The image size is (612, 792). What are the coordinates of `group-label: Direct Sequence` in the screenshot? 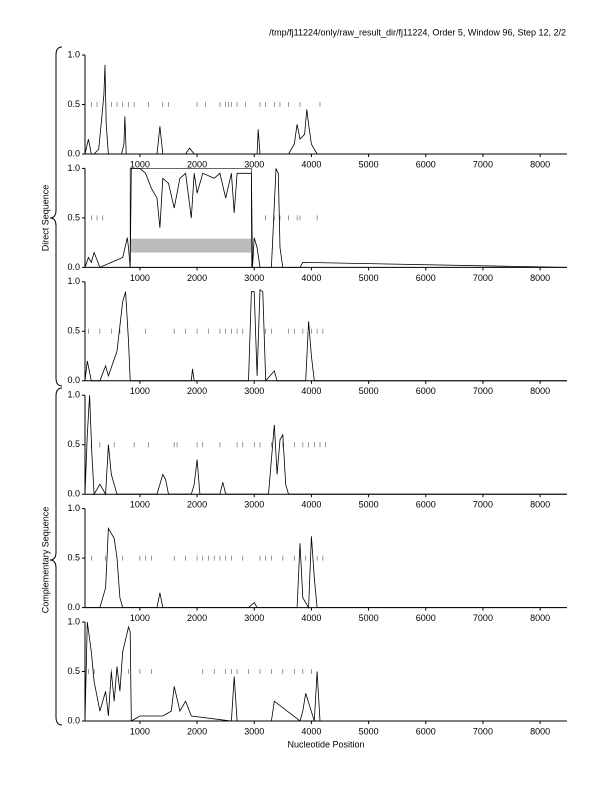 It's located at (45, 218).